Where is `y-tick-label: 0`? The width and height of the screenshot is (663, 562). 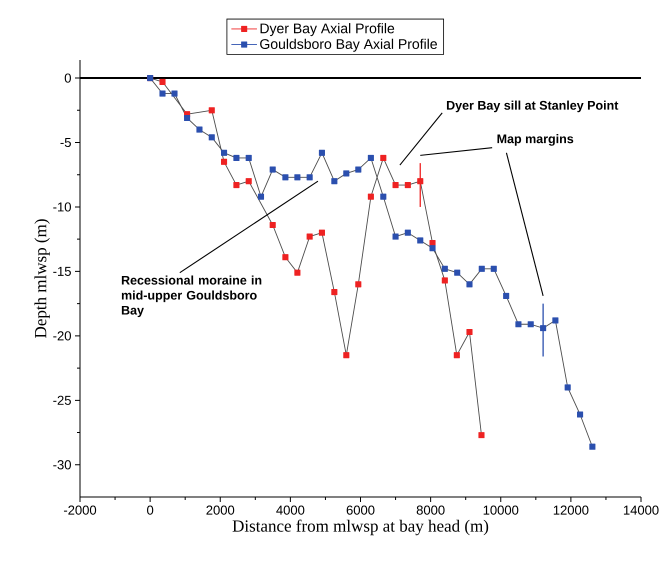 y-tick-label: 0 is located at coordinates (67, 78).